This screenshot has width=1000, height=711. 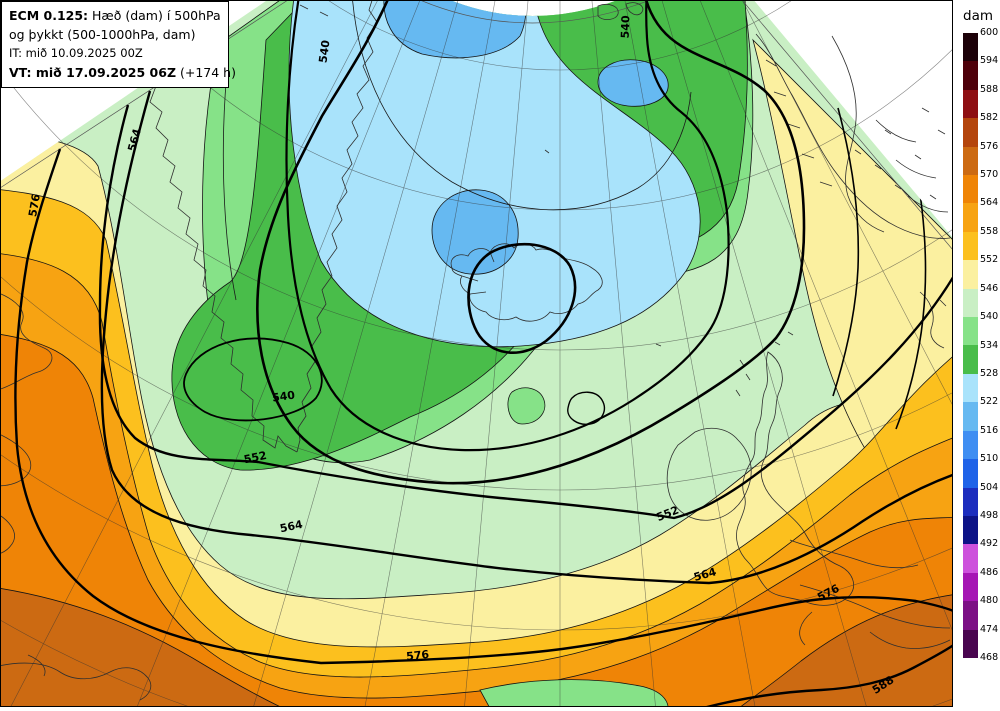 What do you see at coordinates (163, 648) in the screenshot?
I see `thickness-570-576-sw-corner` at bounding box center [163, 648].